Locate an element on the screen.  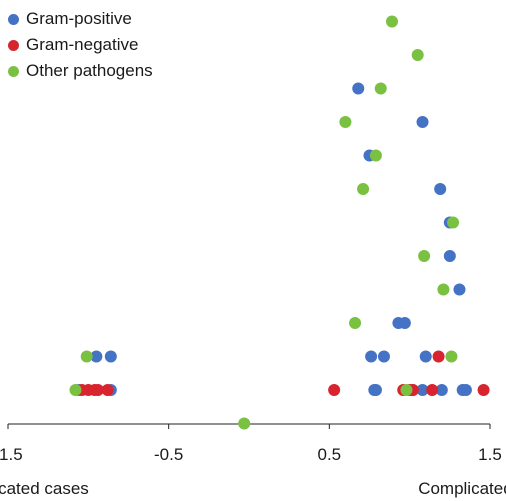
legend-label-other-pathogens: Other pathogens is located at coordinates (89, 70).